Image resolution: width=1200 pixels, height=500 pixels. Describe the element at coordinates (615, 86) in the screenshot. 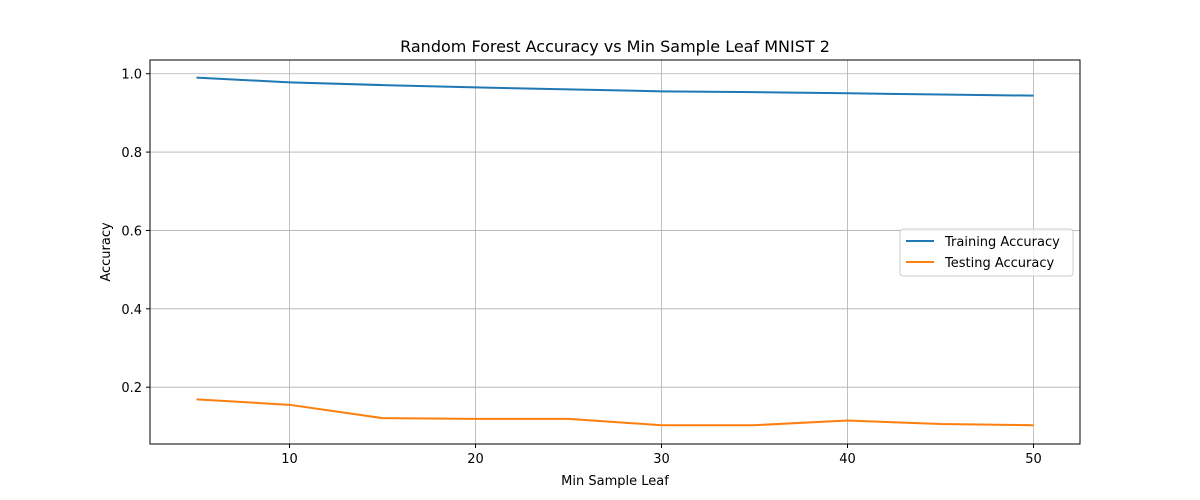

I see `series-line-training` at that location.